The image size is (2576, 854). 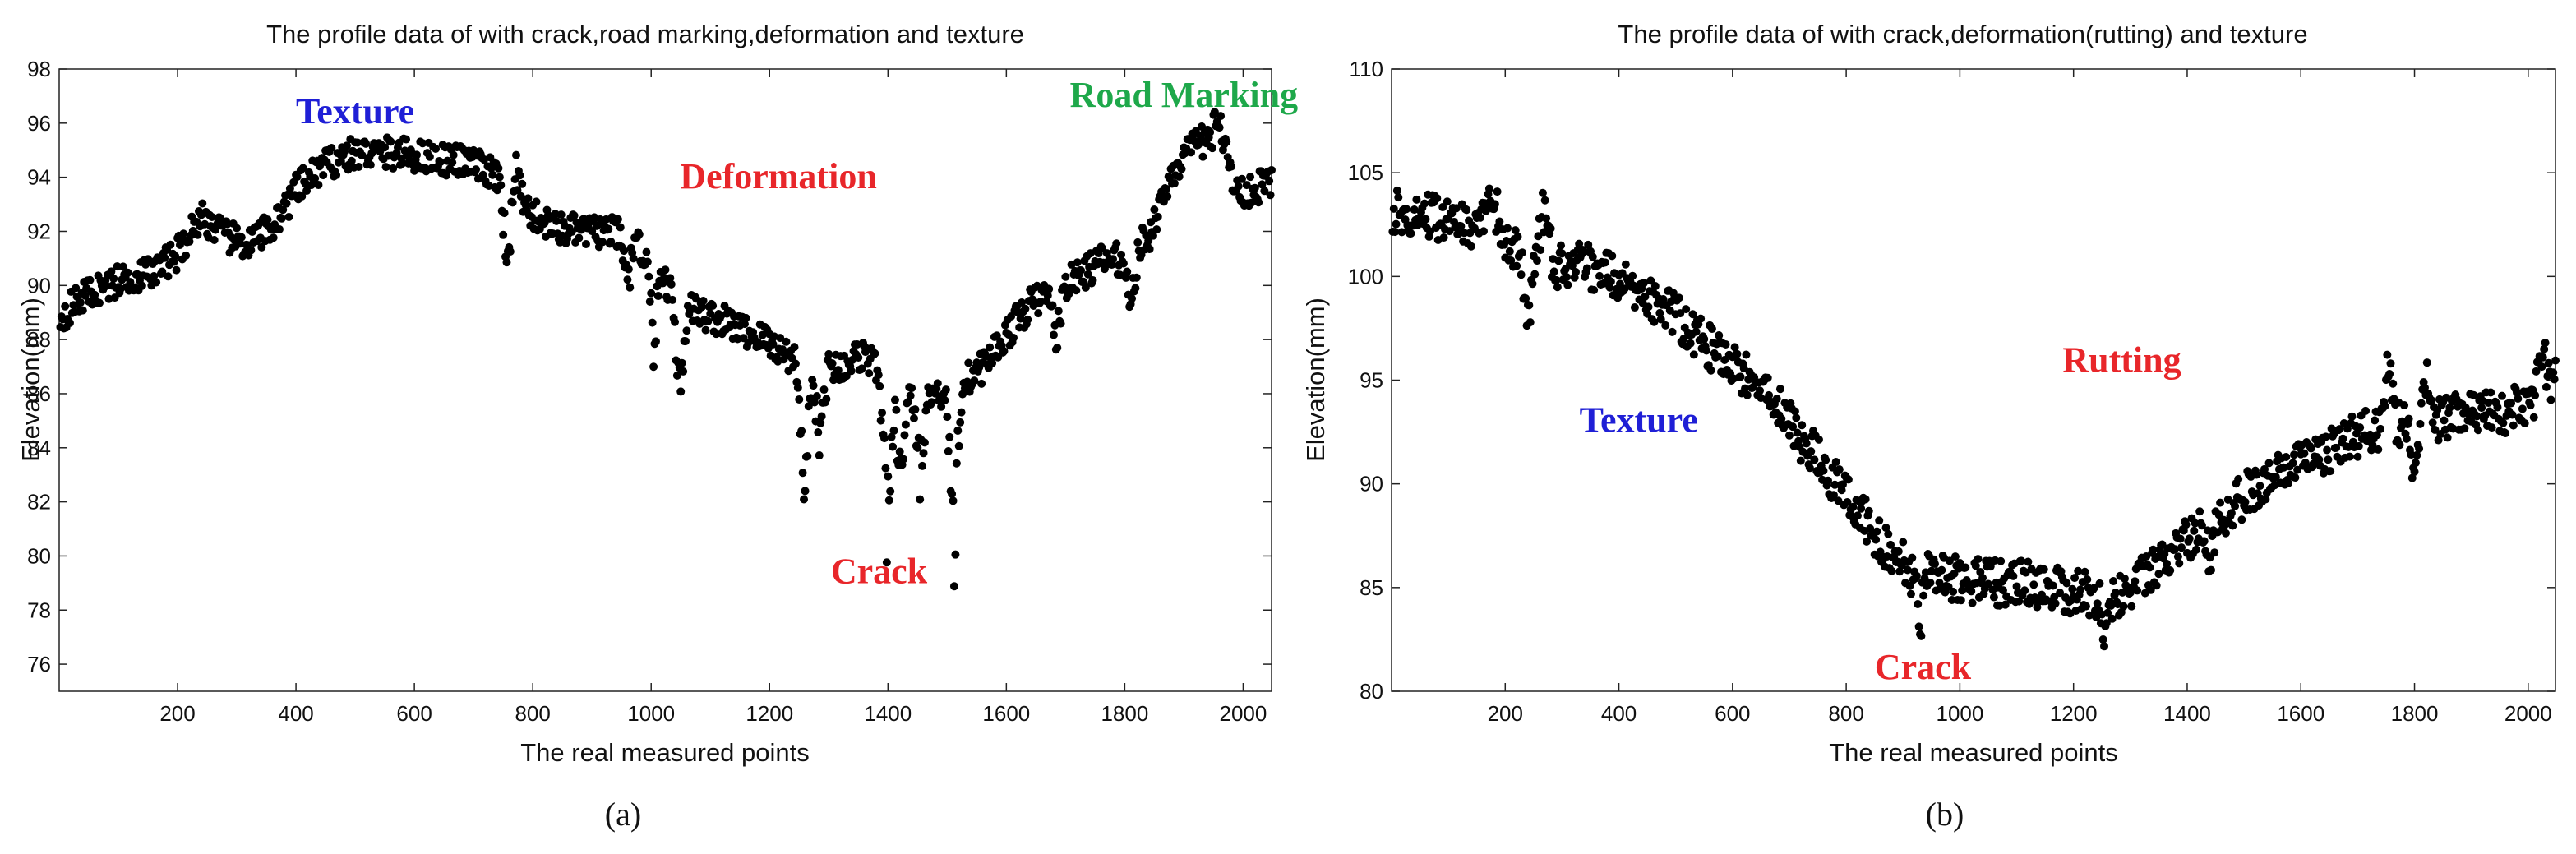 What do you see at coordinates (1366, 276) in the screenshot?
I see `y-tick-label: 100` at bounding box center [1366, 276].